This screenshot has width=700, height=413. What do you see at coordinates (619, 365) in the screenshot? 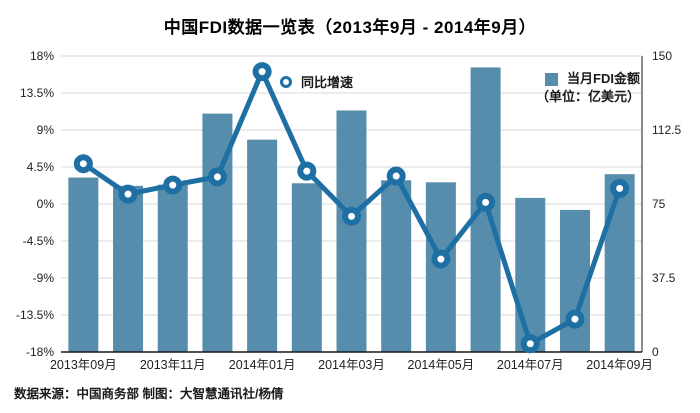
I see `x-tick-label: 2014年09月` at bounding box center [619, 365].